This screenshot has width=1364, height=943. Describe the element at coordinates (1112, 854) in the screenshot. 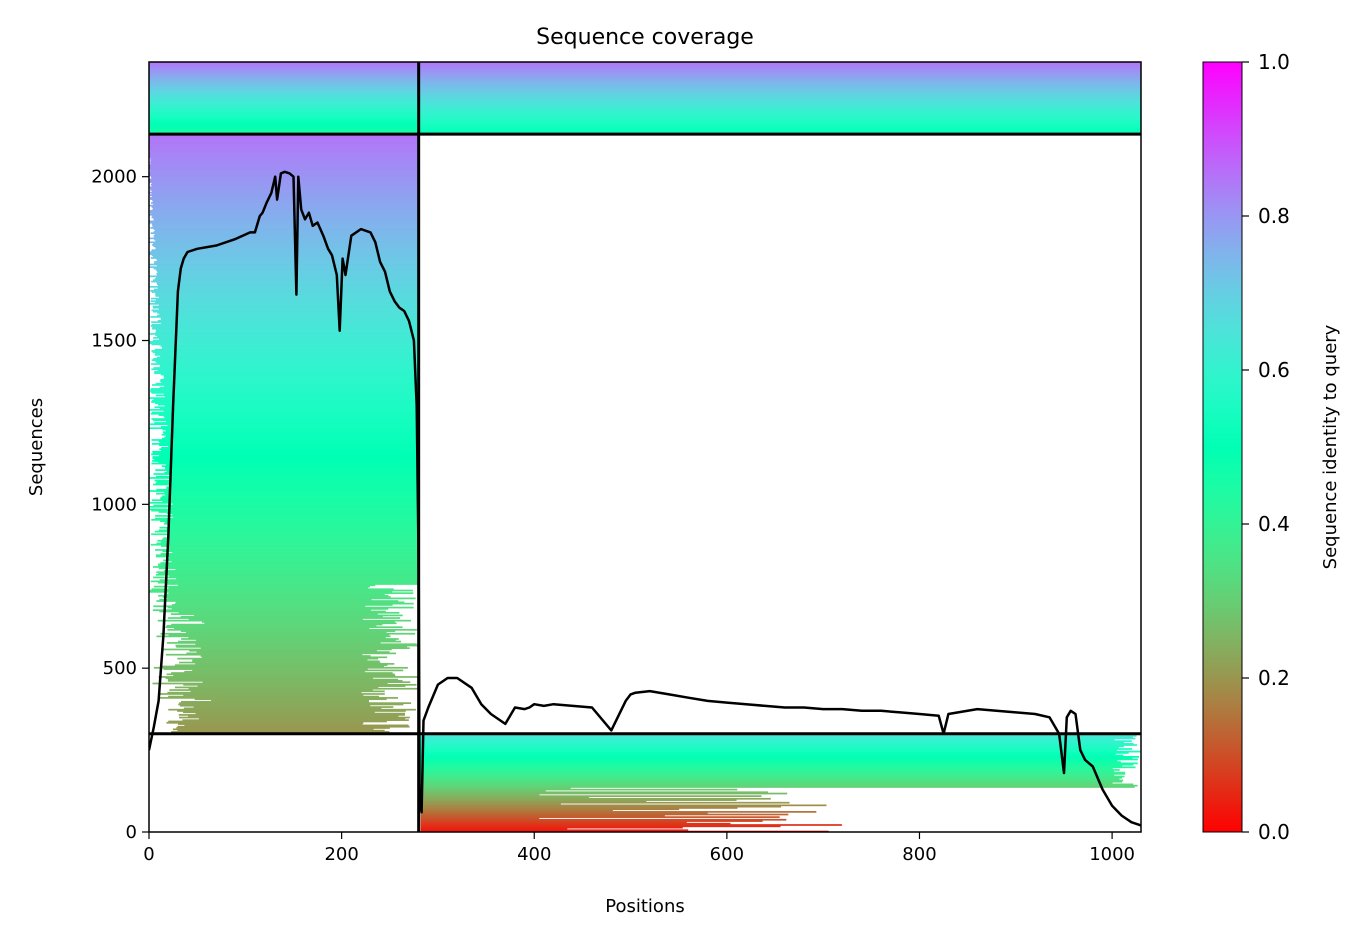

I see `x-tick-label: 1000` at that location.